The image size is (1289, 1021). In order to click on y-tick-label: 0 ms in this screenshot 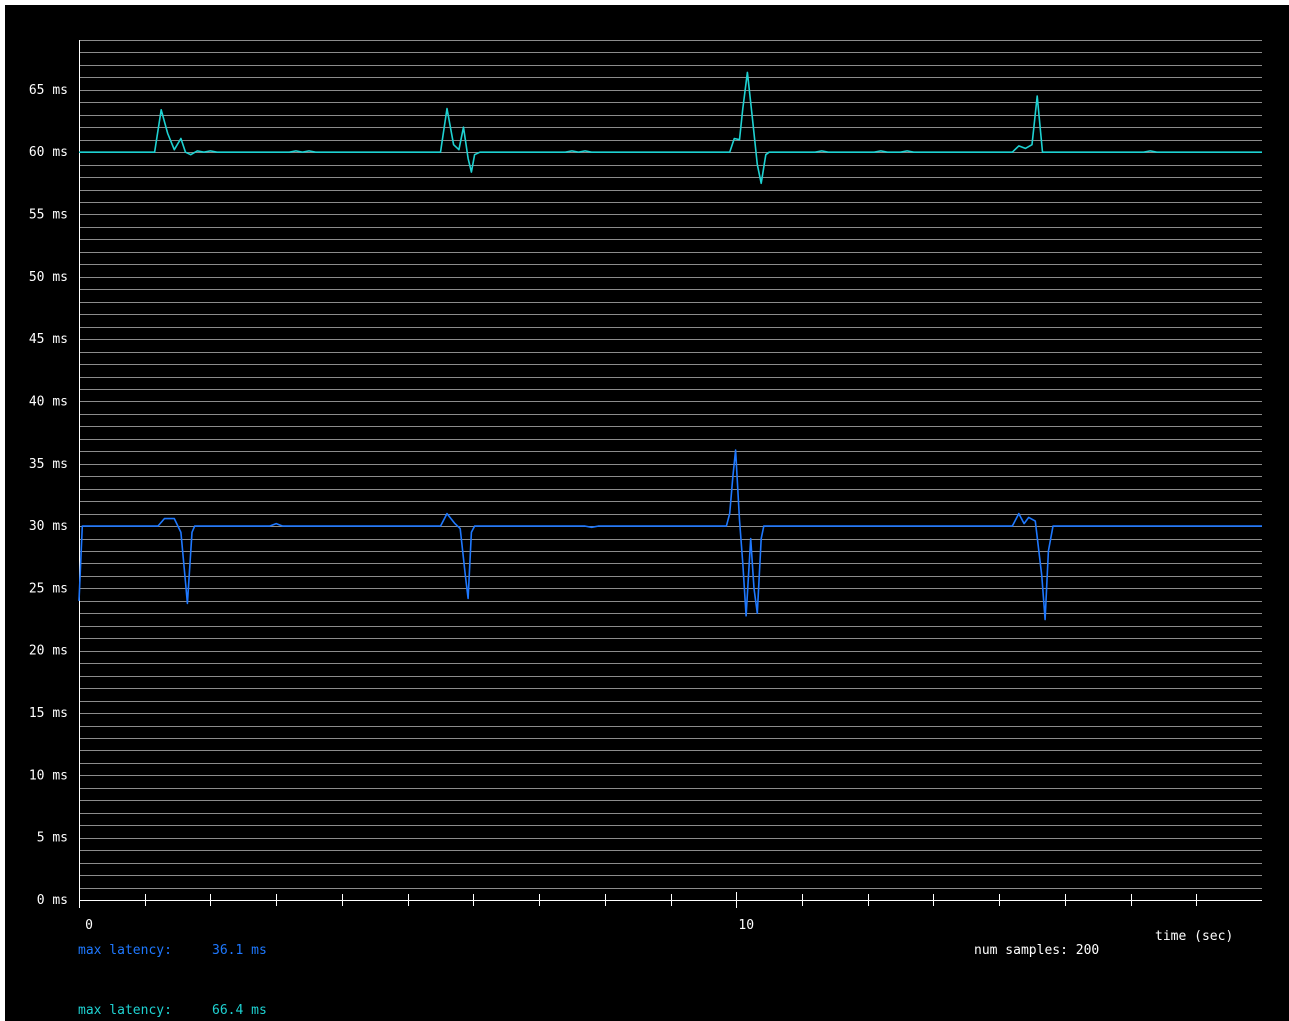, I will do `click(52, 900)`.